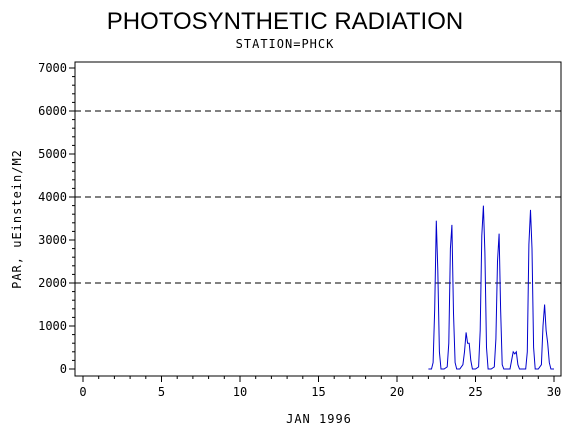 The height and width of the screenshot is (430, 570). What do you see at coordinates (52, 68) in the screenshot?
I see `y-tick-label: 7000` at bounding box center [52, 68].